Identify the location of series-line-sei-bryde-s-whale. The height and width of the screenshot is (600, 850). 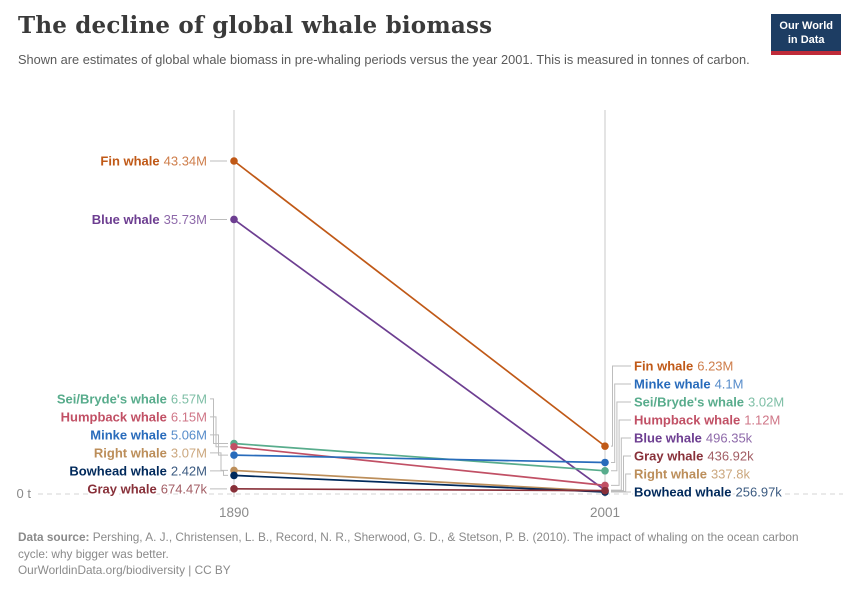
(419, 457).